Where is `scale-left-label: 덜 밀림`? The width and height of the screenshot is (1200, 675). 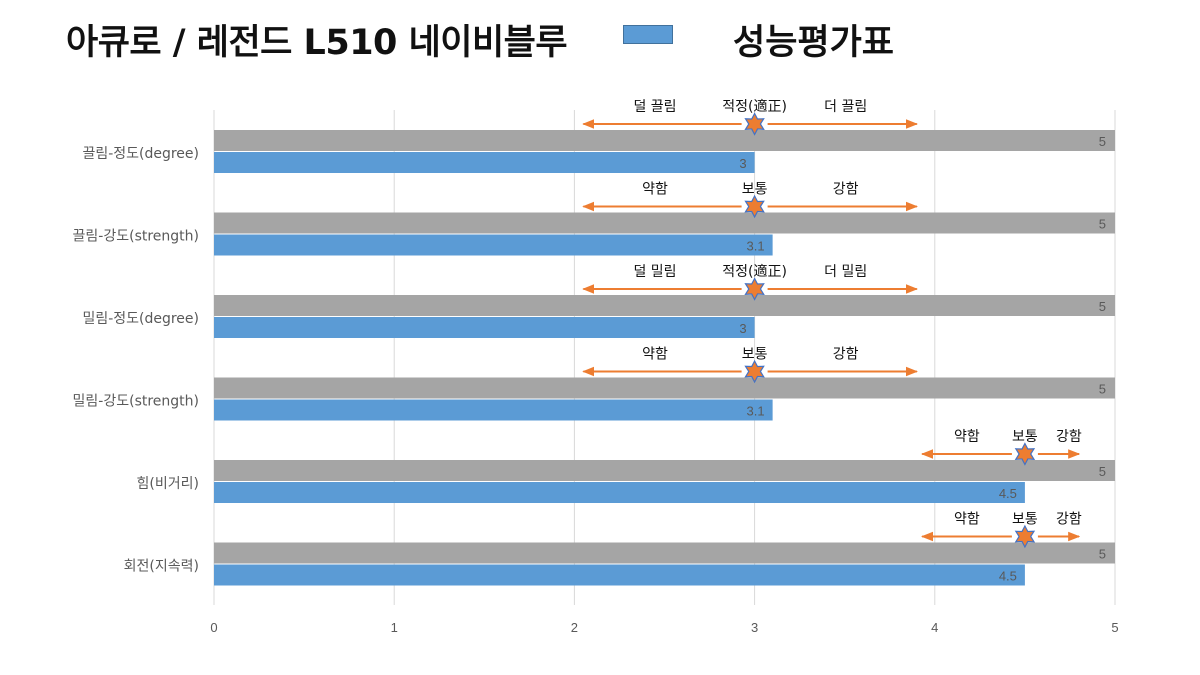 scale-left-label: 덜 밀림 is located at coordinates (654, 272).